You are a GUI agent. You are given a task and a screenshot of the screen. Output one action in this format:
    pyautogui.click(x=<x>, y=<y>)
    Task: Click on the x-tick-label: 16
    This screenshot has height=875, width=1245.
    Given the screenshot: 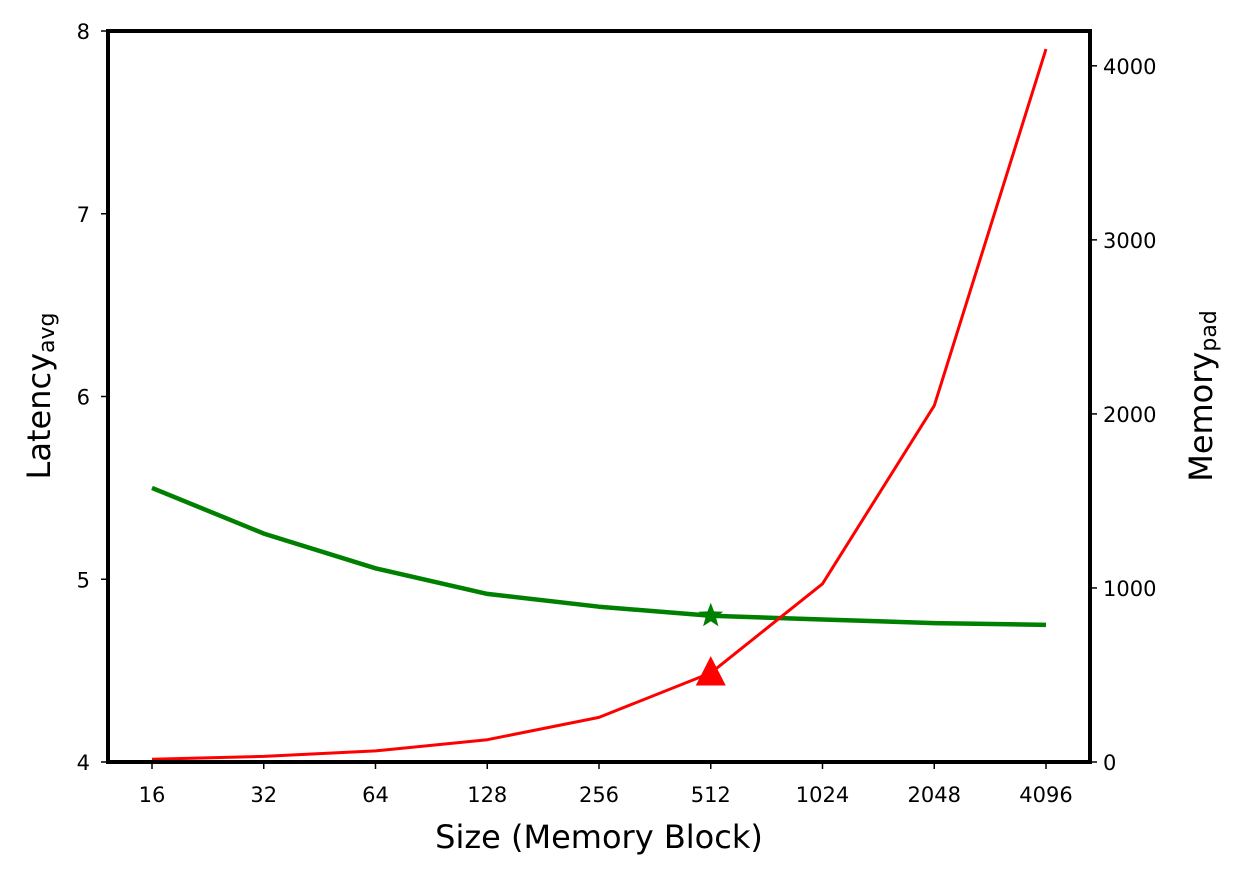 What is the action you would take?
    pyautogui.click(x=152, y=795)
    